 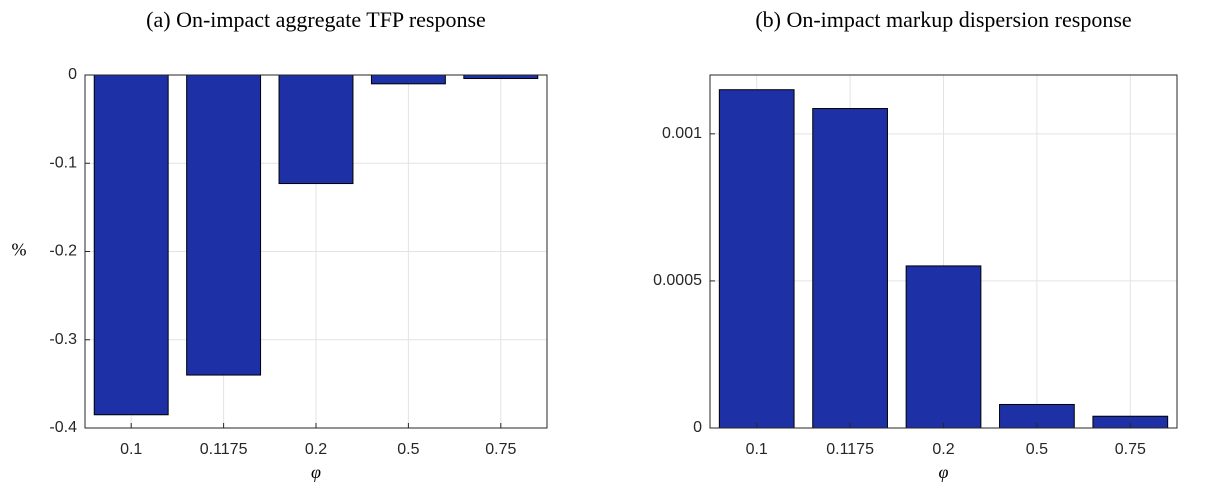 What do you see at coordinates (316, 19) in the screenshot?
I see `chart-title: (a) On-impact aggregate TFP response` at bounding box center [316, 19].